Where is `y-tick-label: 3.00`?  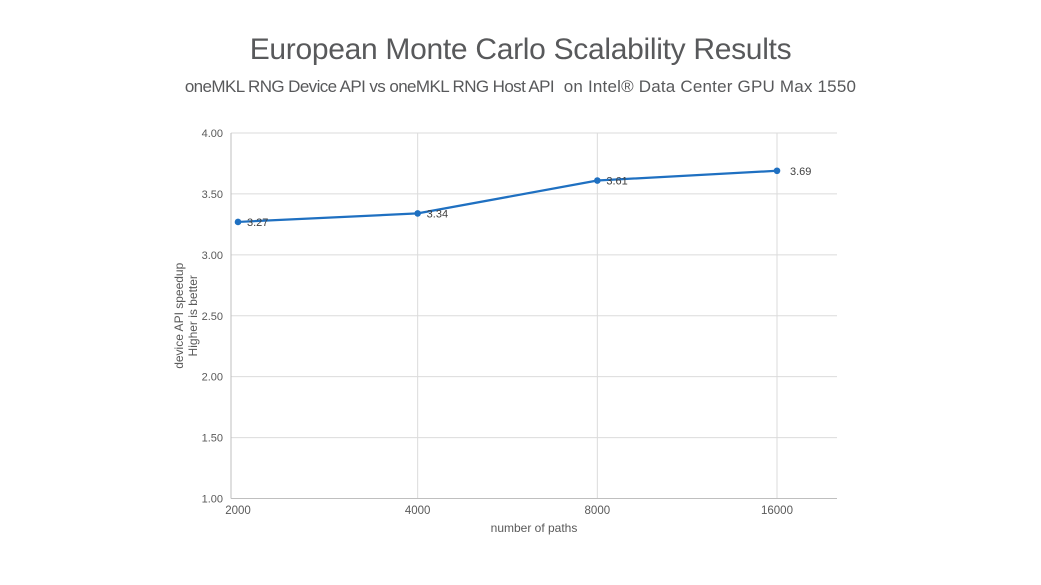
y-tick-label: 3.00 is located at coordinates (212, 256).